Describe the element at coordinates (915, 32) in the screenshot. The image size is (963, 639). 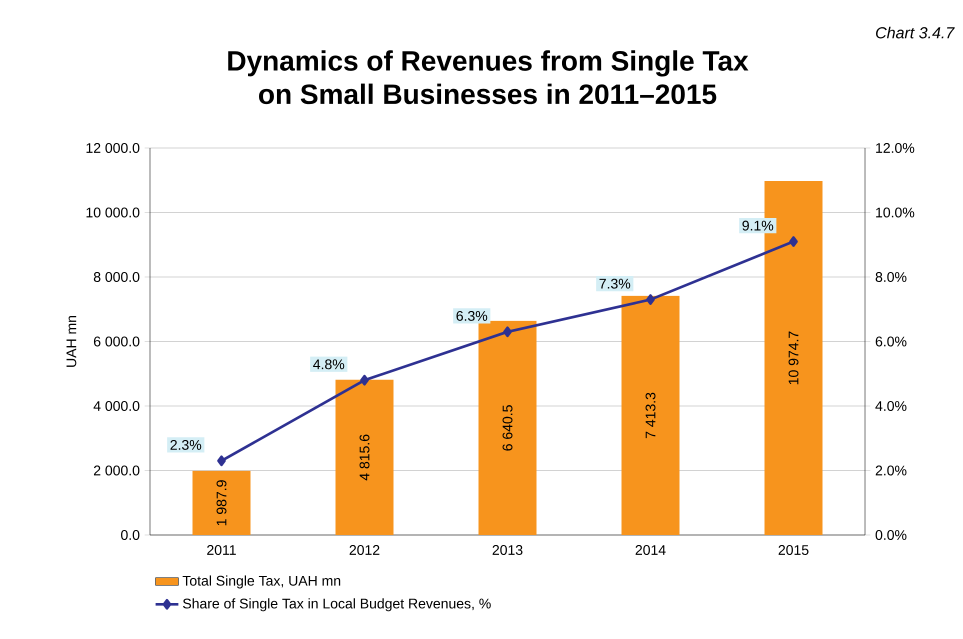
I see `caption: Chart 3.4.7` at that location.